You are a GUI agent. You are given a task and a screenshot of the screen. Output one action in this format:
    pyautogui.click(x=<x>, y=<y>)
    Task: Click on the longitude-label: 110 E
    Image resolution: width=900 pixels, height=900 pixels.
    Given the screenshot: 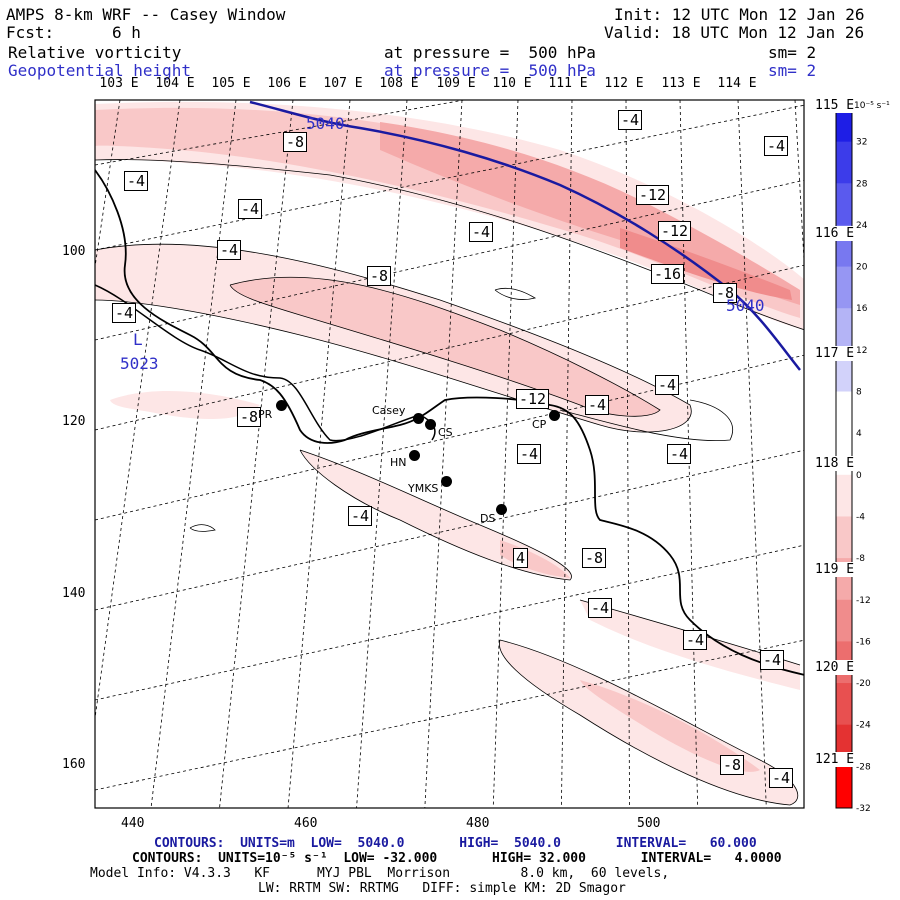 What is the action you would take?
    pyautogui.click(x=512, y=83)
    